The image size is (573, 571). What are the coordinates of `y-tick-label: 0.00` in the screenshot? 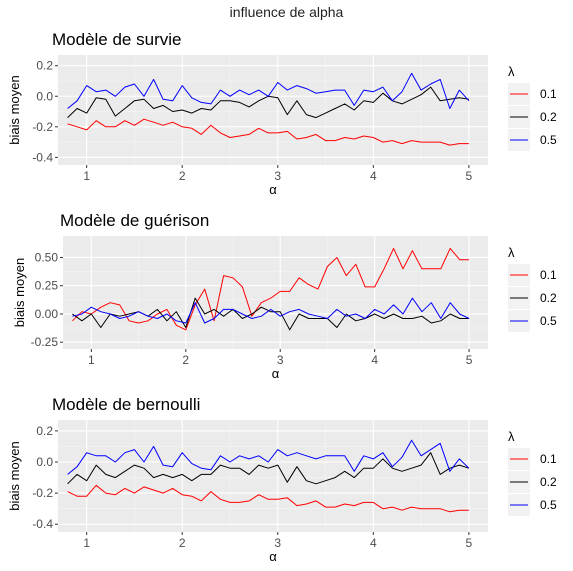 It's located at (47, 314).